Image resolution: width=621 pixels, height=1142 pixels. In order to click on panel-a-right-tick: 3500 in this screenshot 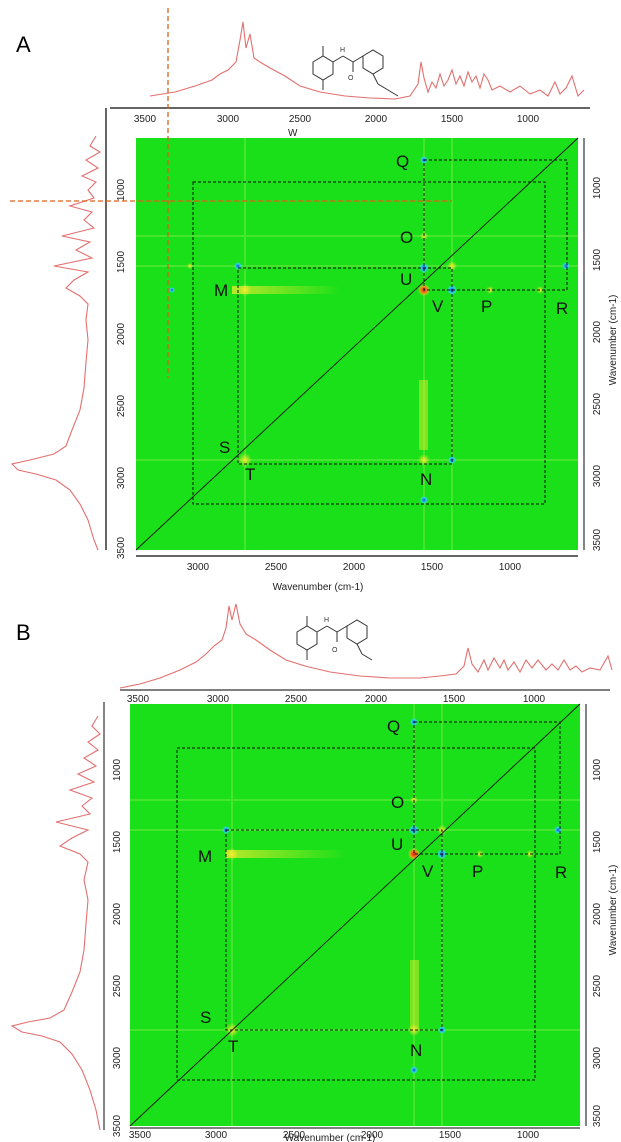, I will do `click(597, 539)`.